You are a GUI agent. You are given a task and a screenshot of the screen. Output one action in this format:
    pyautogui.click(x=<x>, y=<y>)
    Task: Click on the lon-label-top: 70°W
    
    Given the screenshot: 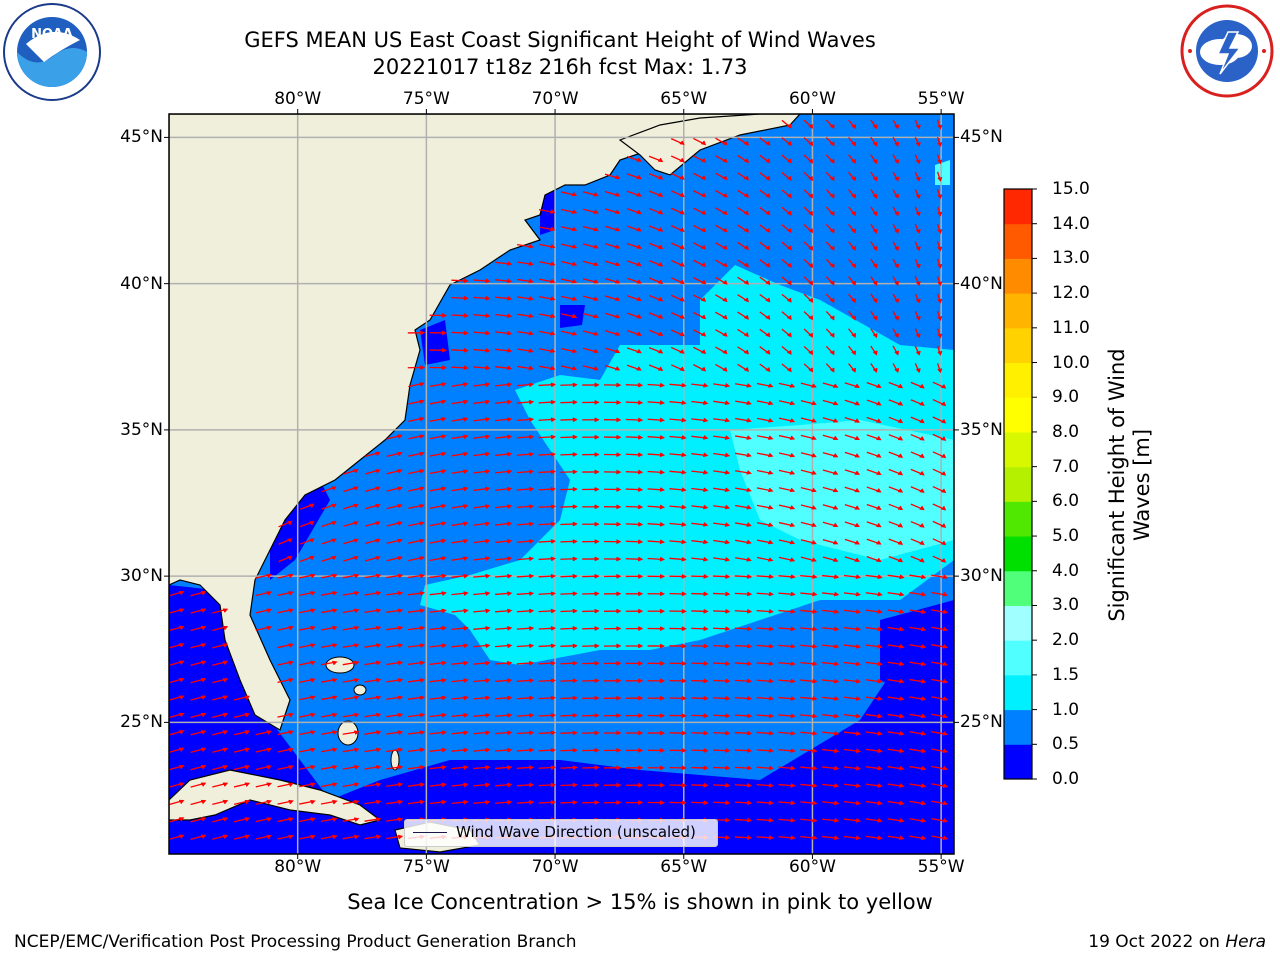 What is the action you would take?
    pyautogui.click(x=555, y=99)
    